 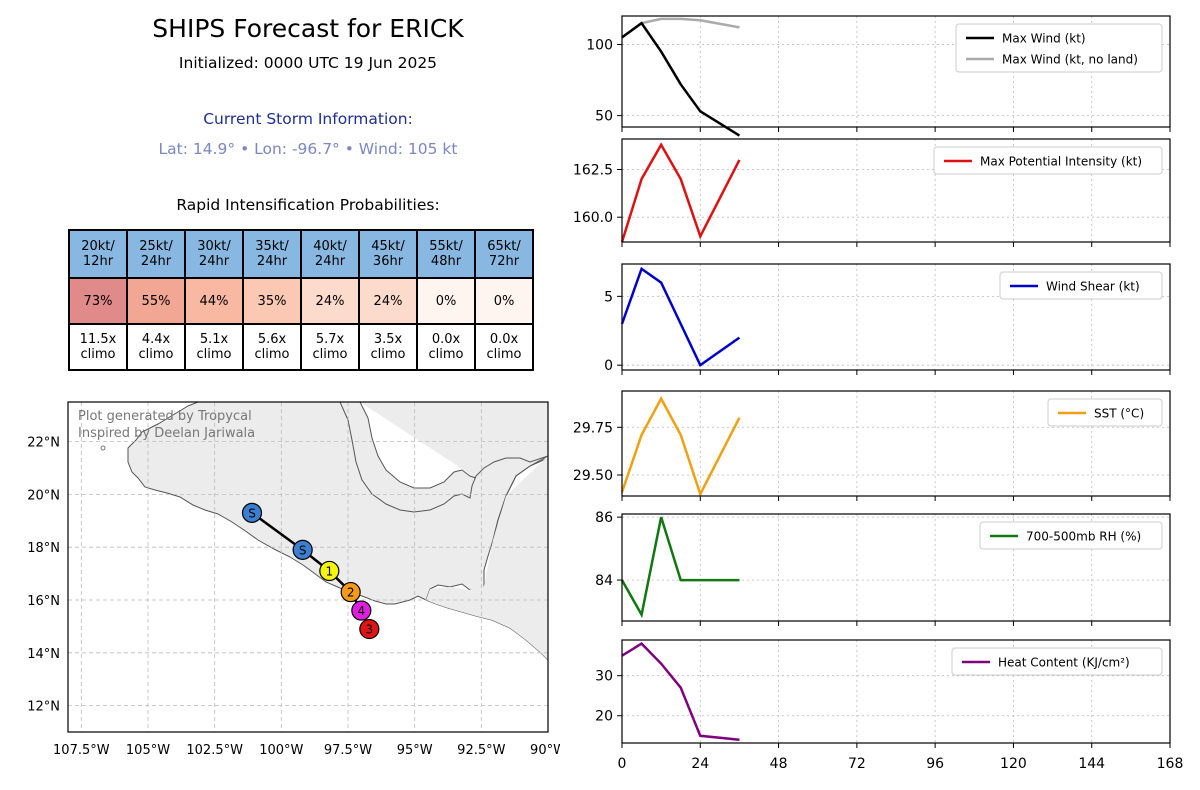 I want to click on track-point-label: 3, so click(x=370, y=630).